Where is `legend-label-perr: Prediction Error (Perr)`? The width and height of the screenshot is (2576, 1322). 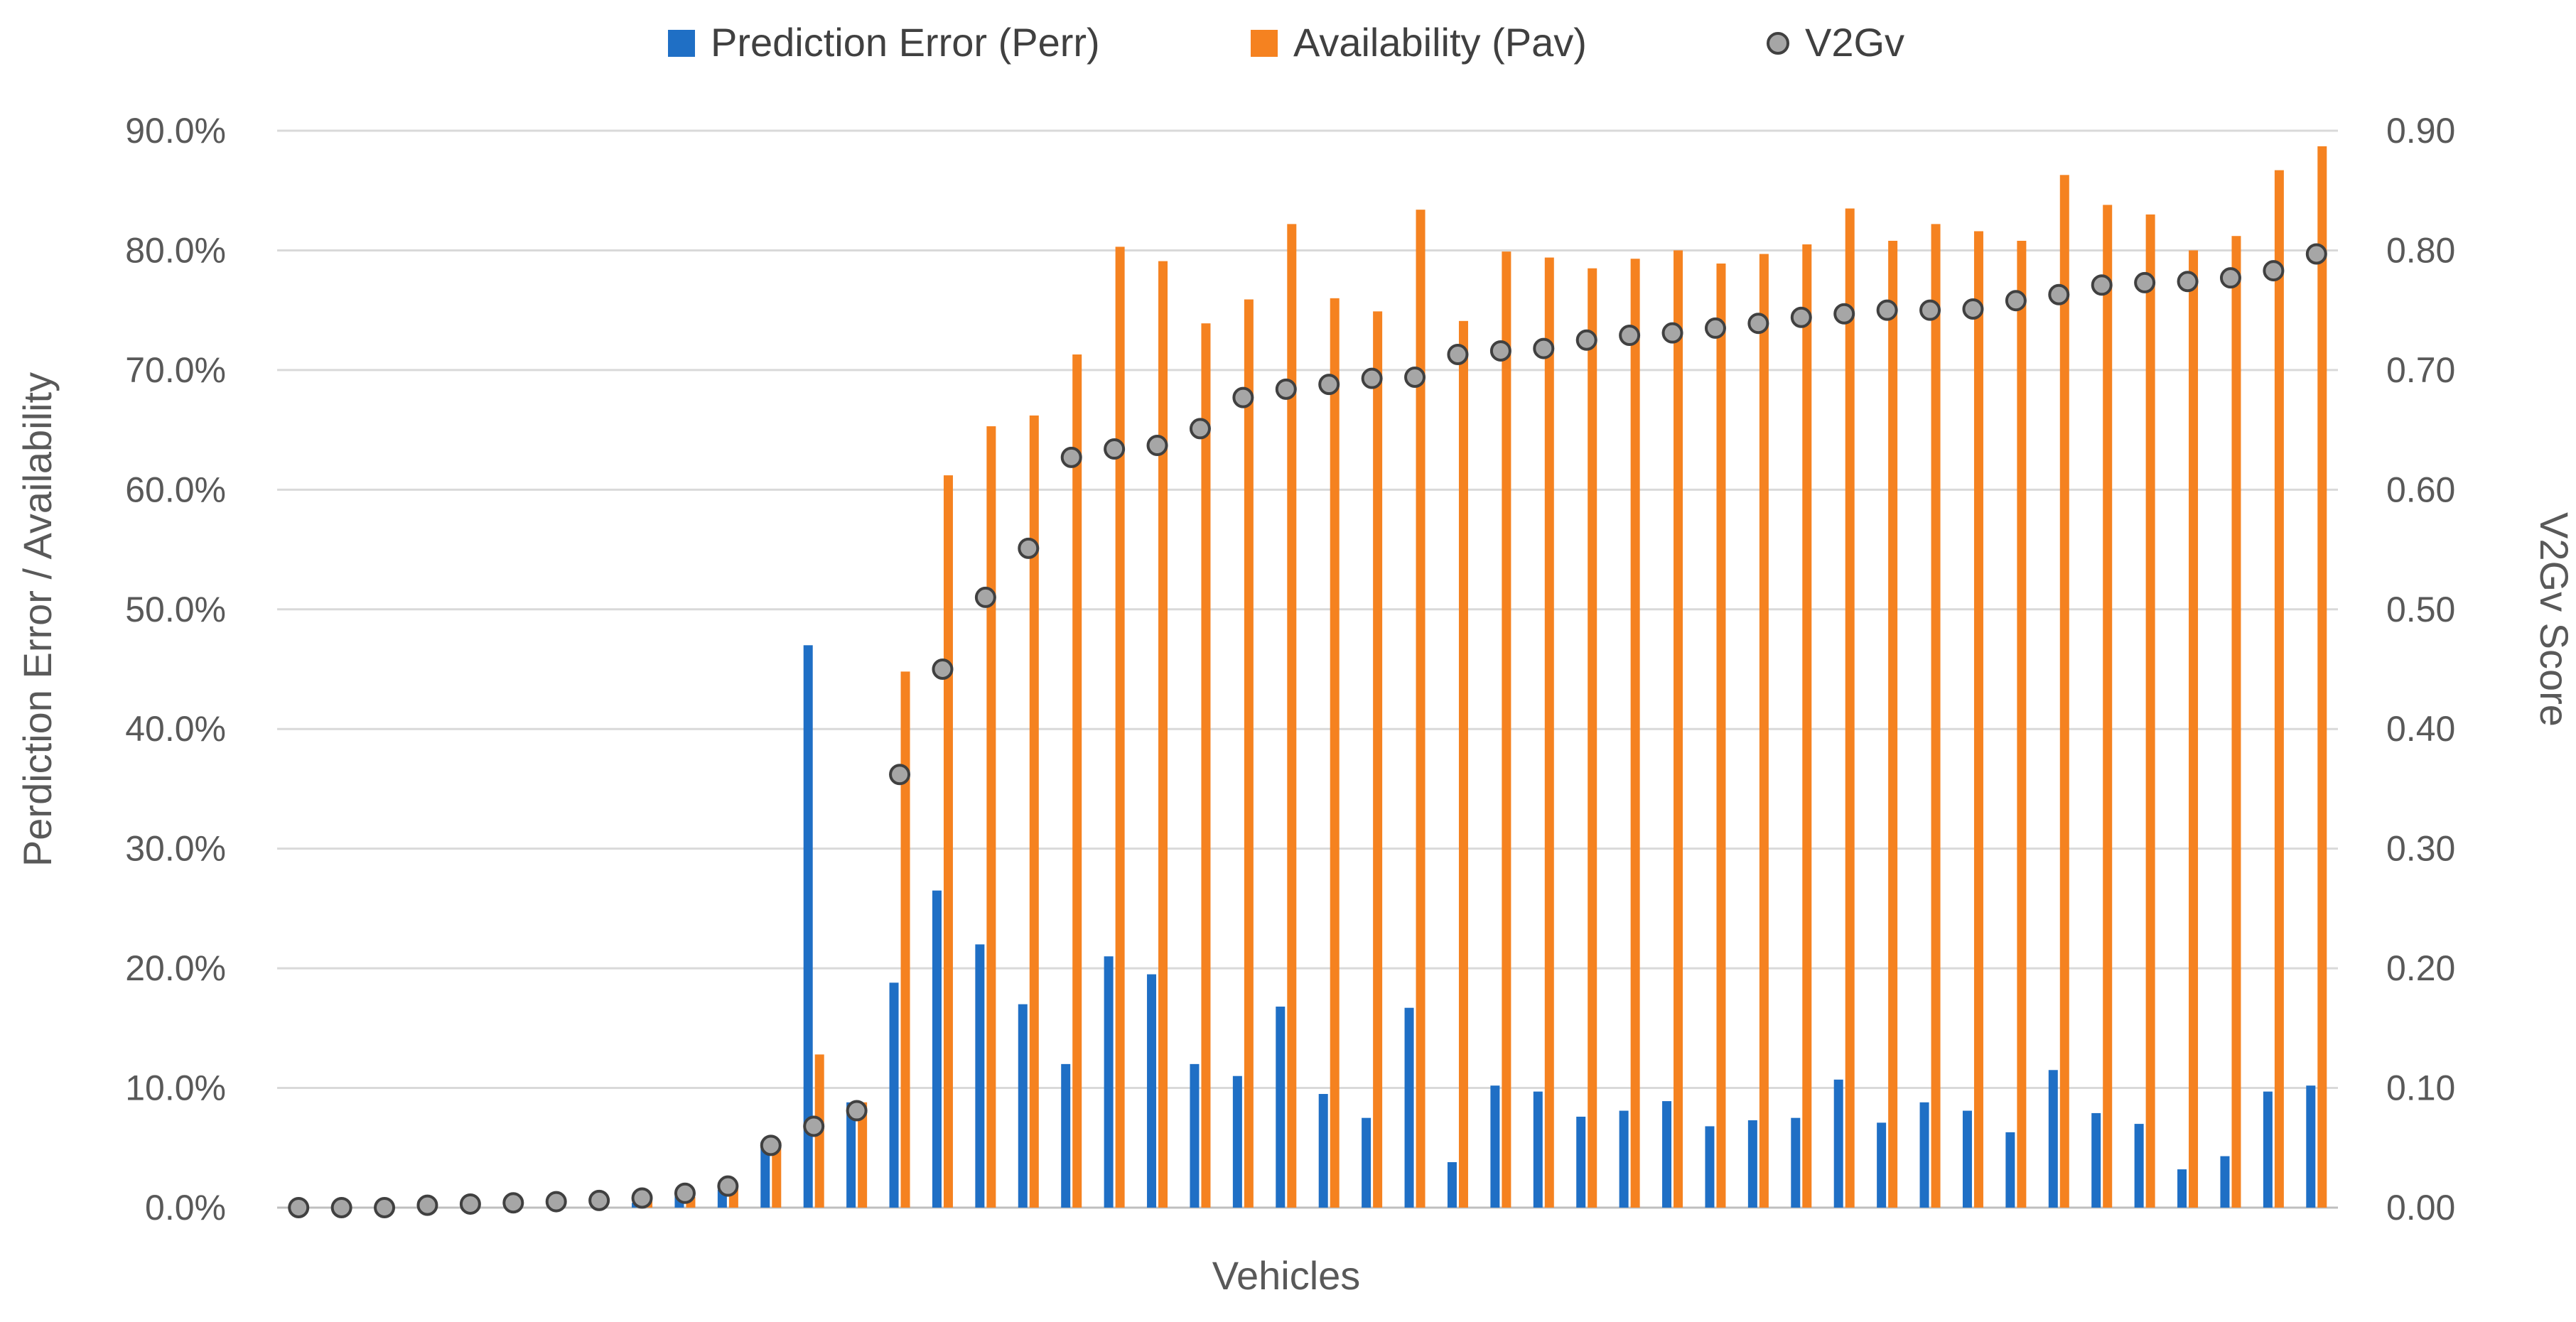 legend-label-perr: Prediction Error (Perr) is located at coordinates (905, 42).